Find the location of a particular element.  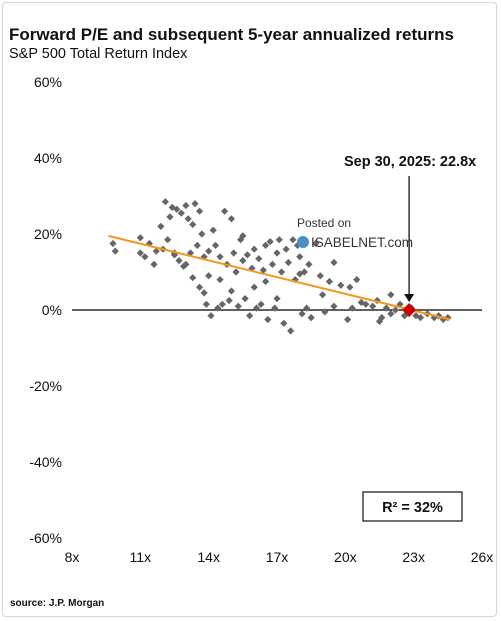

x-tick-label: 11x is located at coordinates (141, 557).